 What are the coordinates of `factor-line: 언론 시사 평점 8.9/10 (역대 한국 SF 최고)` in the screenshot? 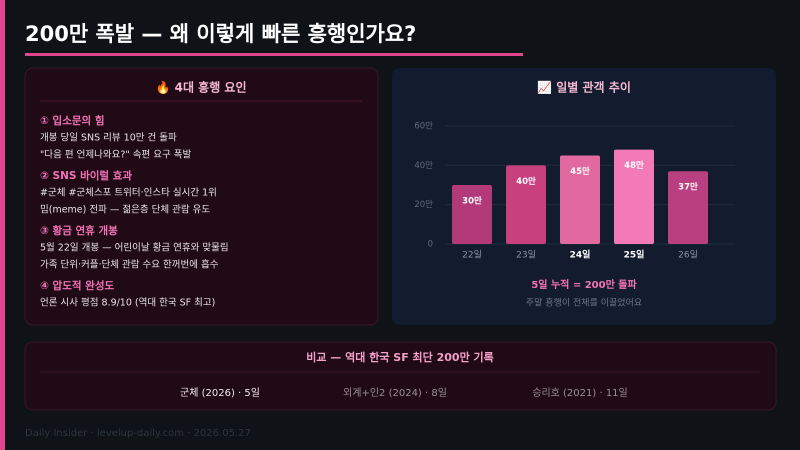 It's located at (127, 303).